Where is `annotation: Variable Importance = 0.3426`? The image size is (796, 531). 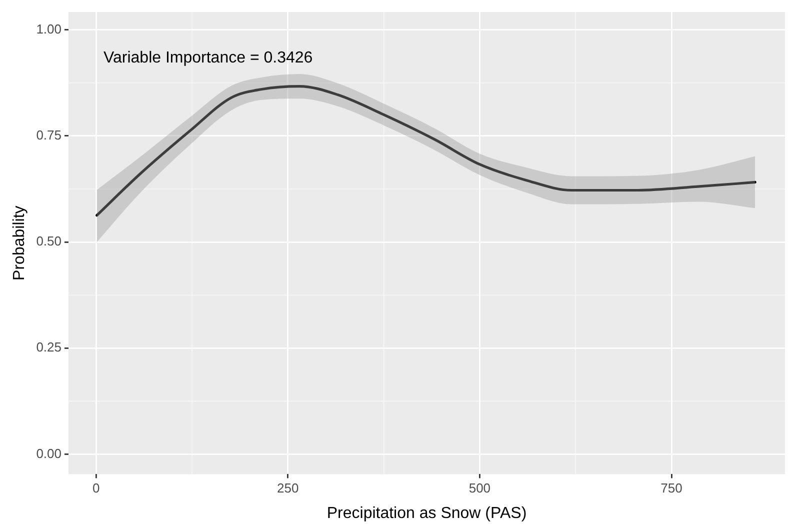 annotation: Variable Importance = 0.3426 is located at coordinates (208, 57).